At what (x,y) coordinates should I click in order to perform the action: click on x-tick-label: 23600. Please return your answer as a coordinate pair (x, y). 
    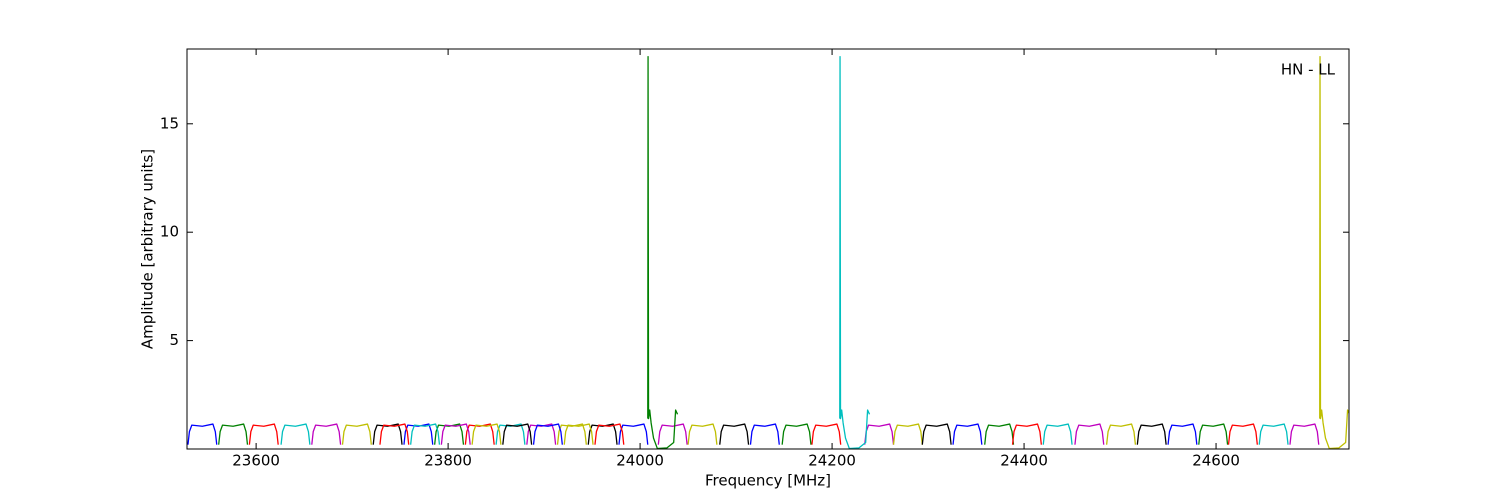
    Looking at the image, I should click on (256, 461).